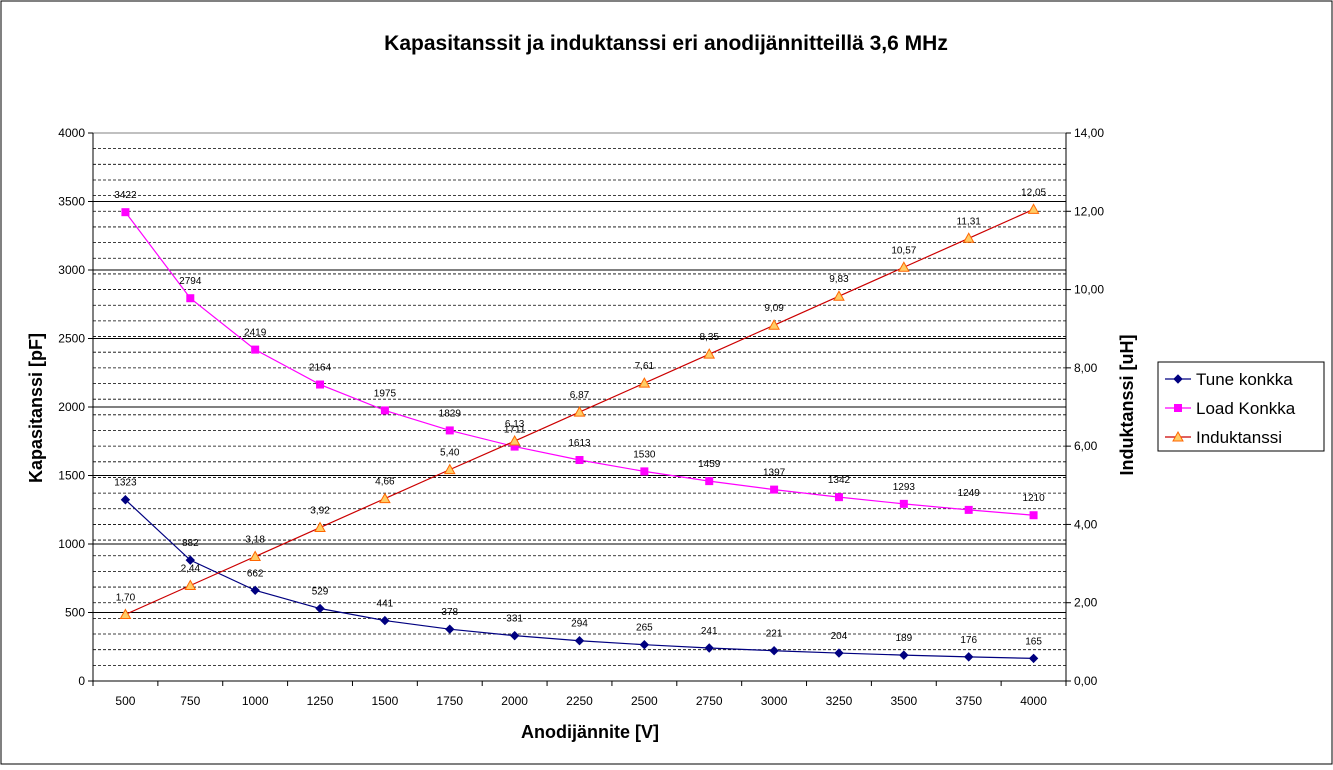  Describe the element at coordinates (190, 543) in the screenshot. I see `data-label-tune-konkka: 882` at that location.